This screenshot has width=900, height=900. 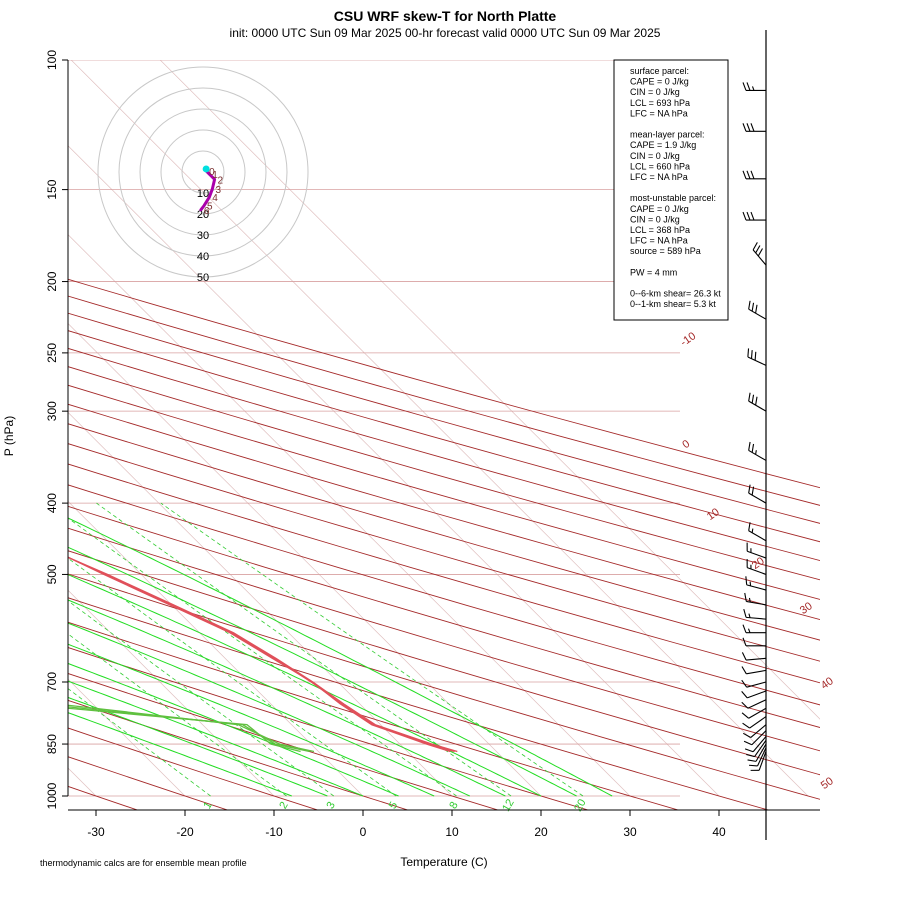 I want to click on dry-adiabat, so click(x=329, y=728).